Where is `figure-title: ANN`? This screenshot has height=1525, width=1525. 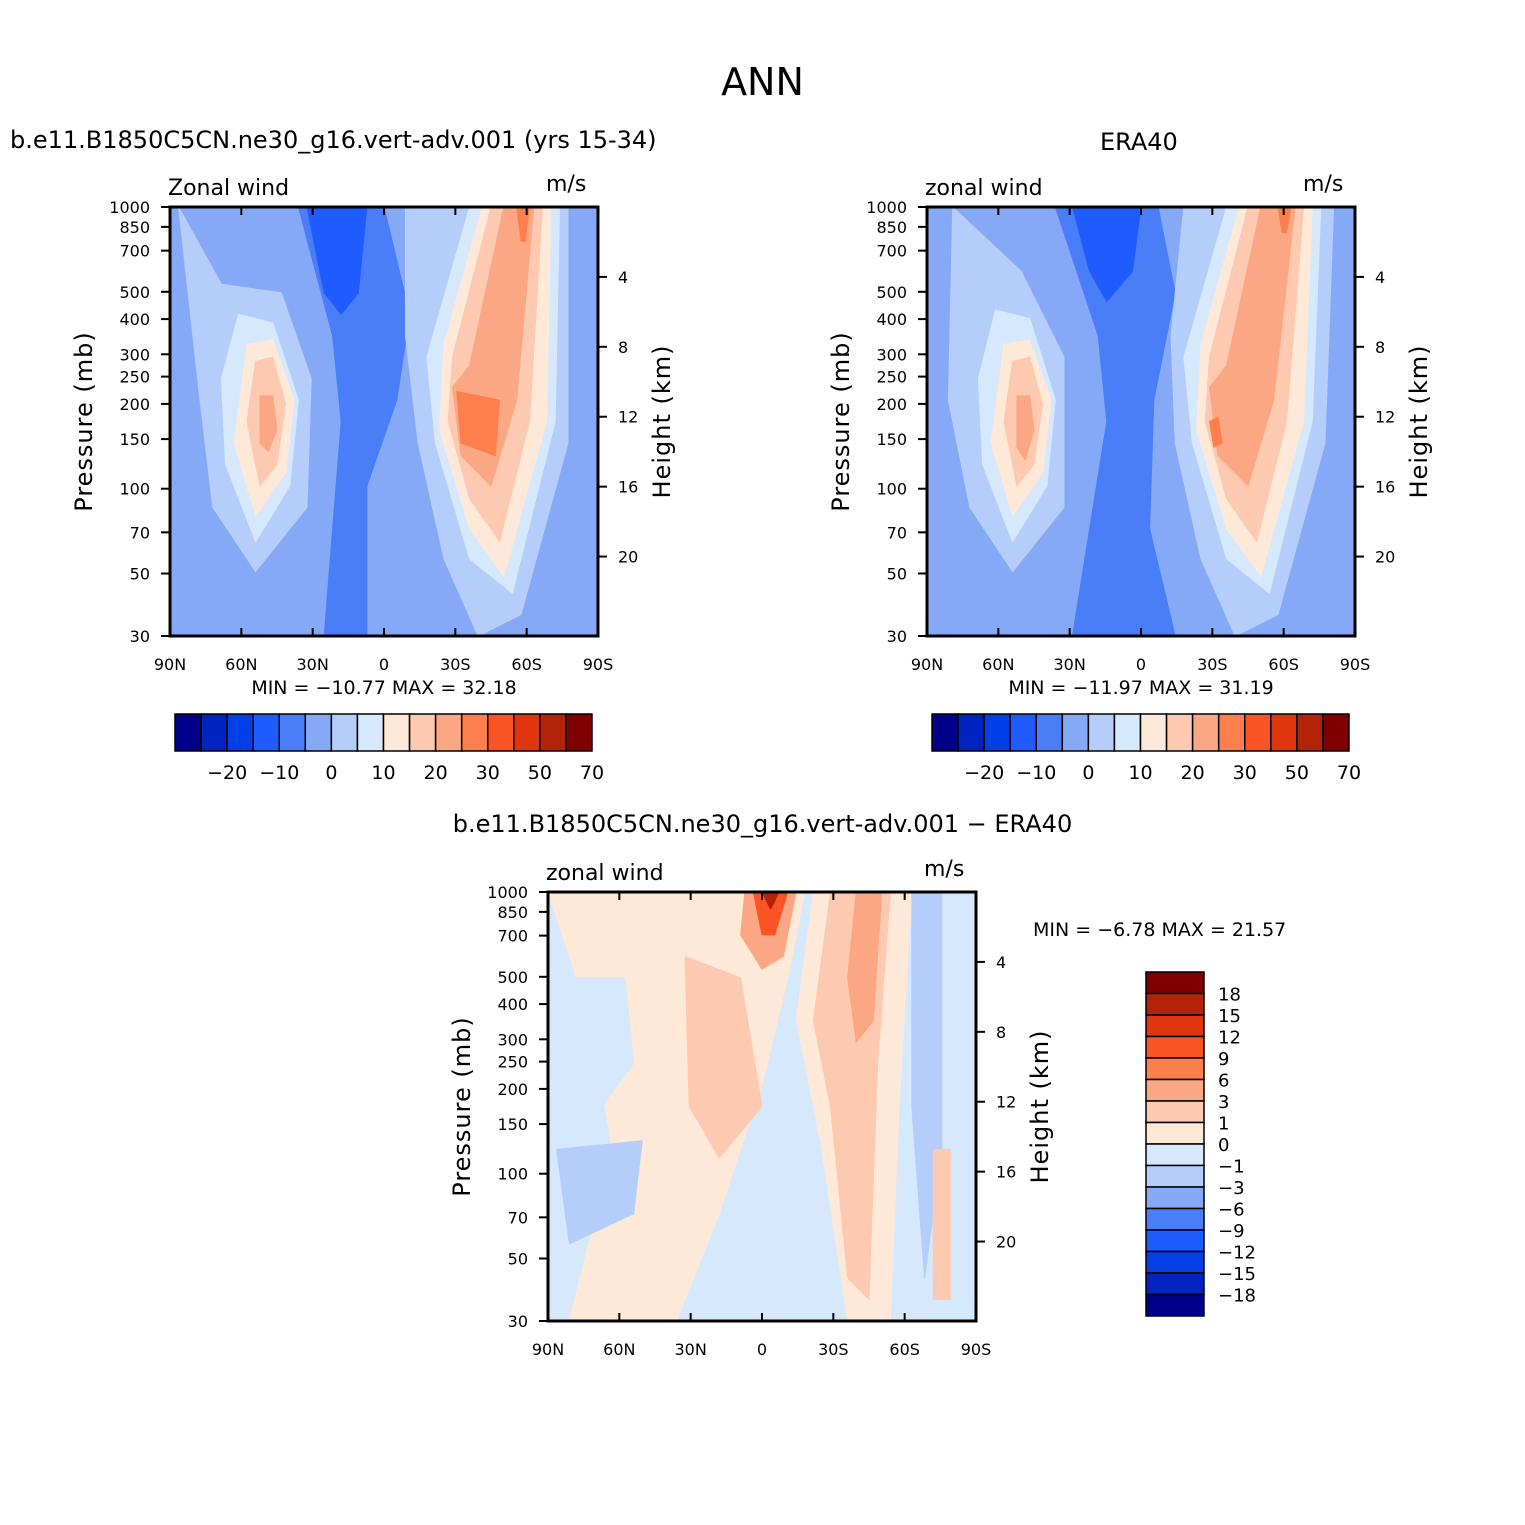 figure-title: ANN is located at coordinates (762, 82).